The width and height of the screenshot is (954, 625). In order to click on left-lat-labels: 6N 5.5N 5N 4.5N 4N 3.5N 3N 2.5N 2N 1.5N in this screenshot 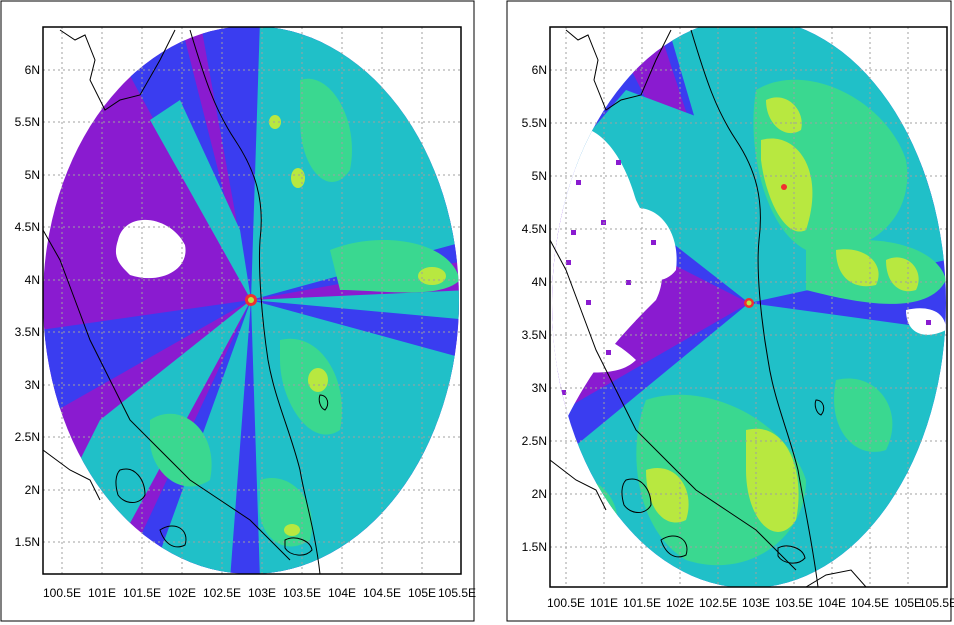, I will do `click(27, 306)`.